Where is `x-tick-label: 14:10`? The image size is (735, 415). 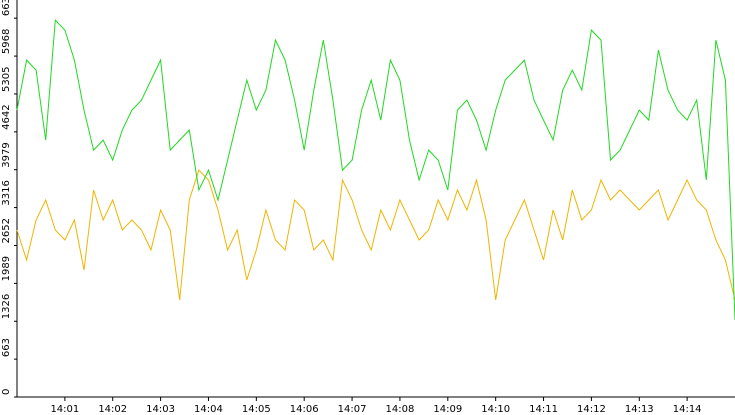 x-tick-label: 14:10 is located at coordinates (495, 409).